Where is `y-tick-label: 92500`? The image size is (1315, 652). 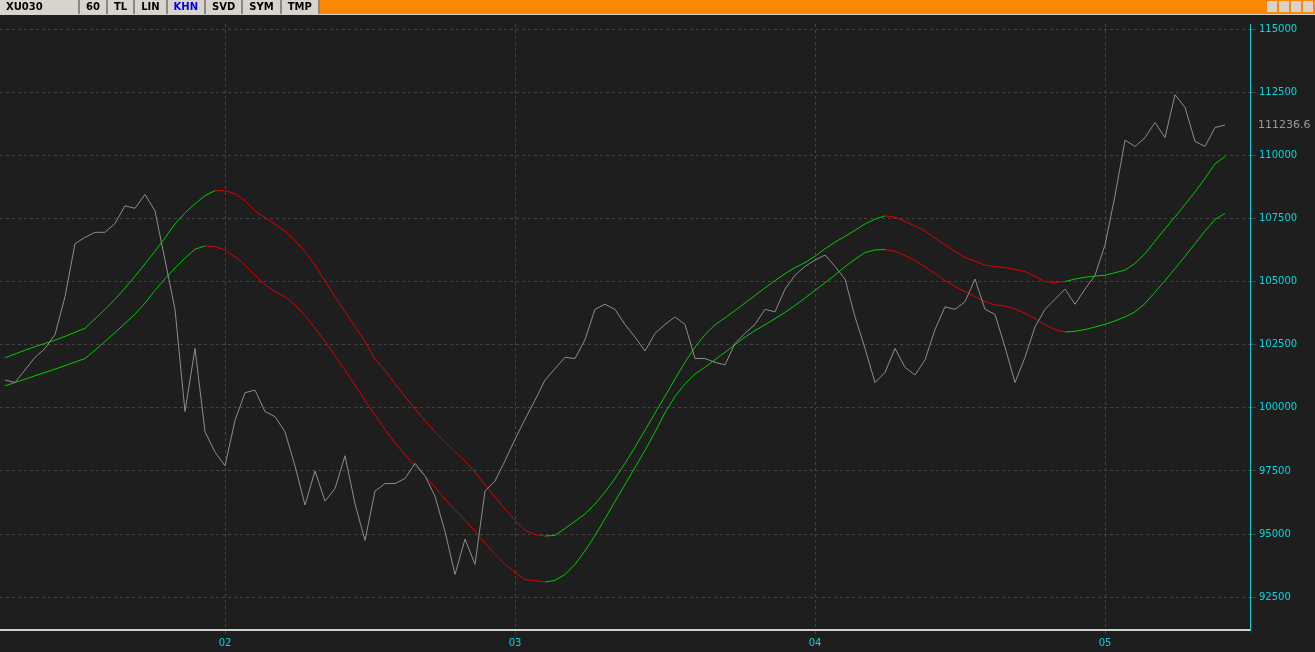
y-tick-label: 92500 is located at coordinates (1275, 596).